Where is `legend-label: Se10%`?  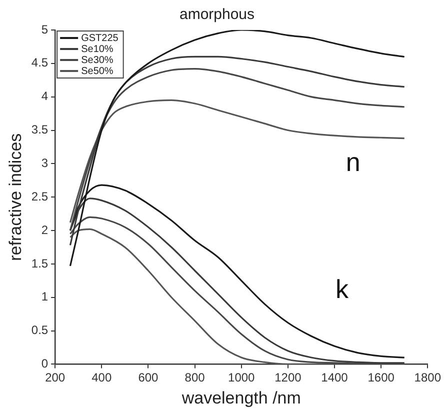 legend-label: Se10% is located at coordinates (97, 49).